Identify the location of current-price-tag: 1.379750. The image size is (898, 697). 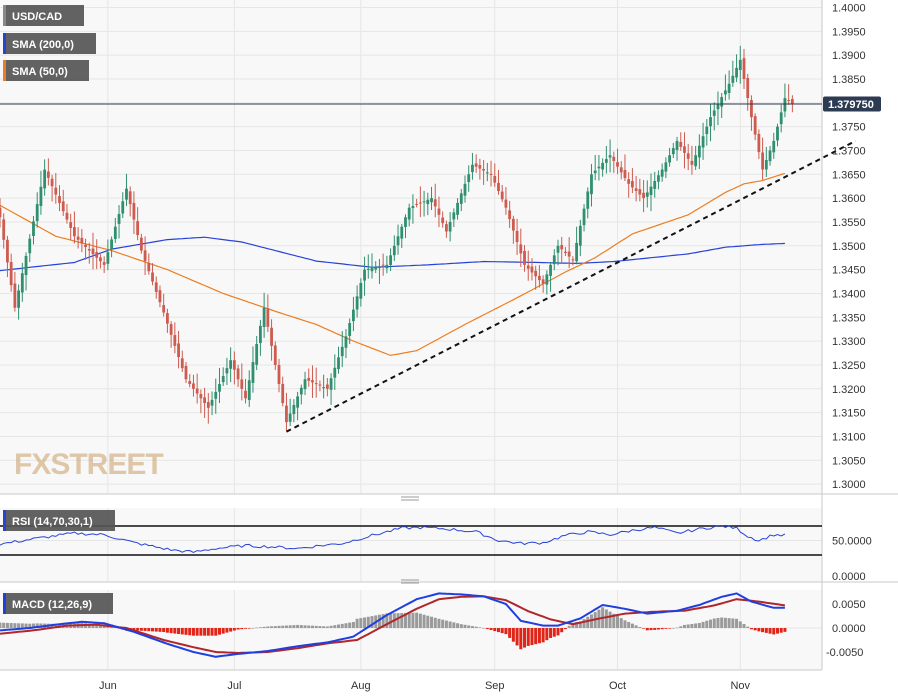
(852, 104).